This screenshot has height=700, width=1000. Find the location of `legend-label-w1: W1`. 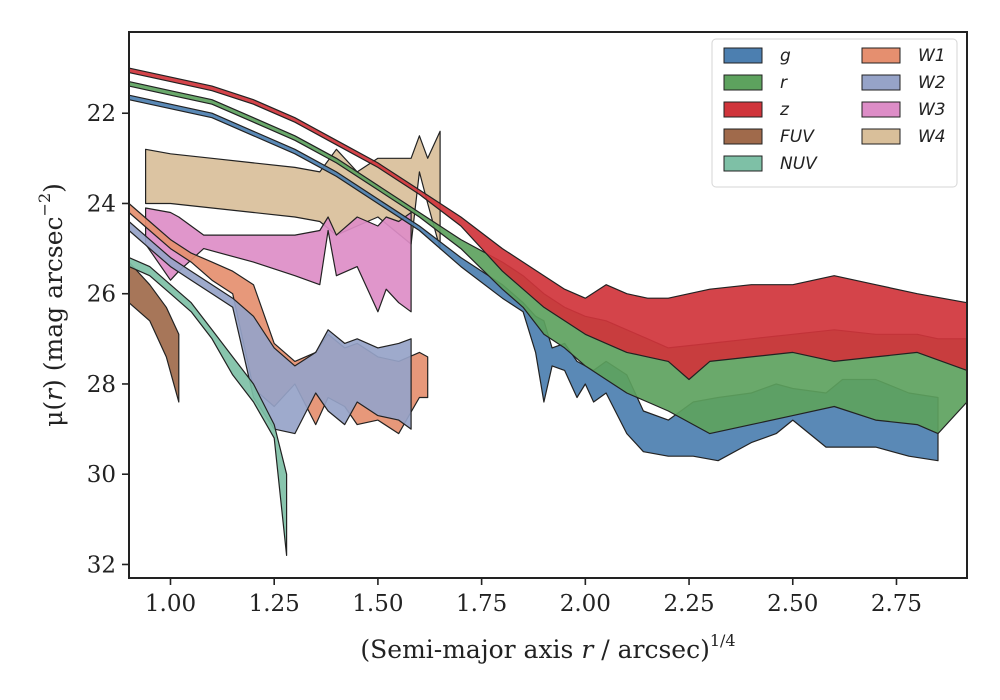

legend-label-w1: W1 is located at coordinates (932, 56).